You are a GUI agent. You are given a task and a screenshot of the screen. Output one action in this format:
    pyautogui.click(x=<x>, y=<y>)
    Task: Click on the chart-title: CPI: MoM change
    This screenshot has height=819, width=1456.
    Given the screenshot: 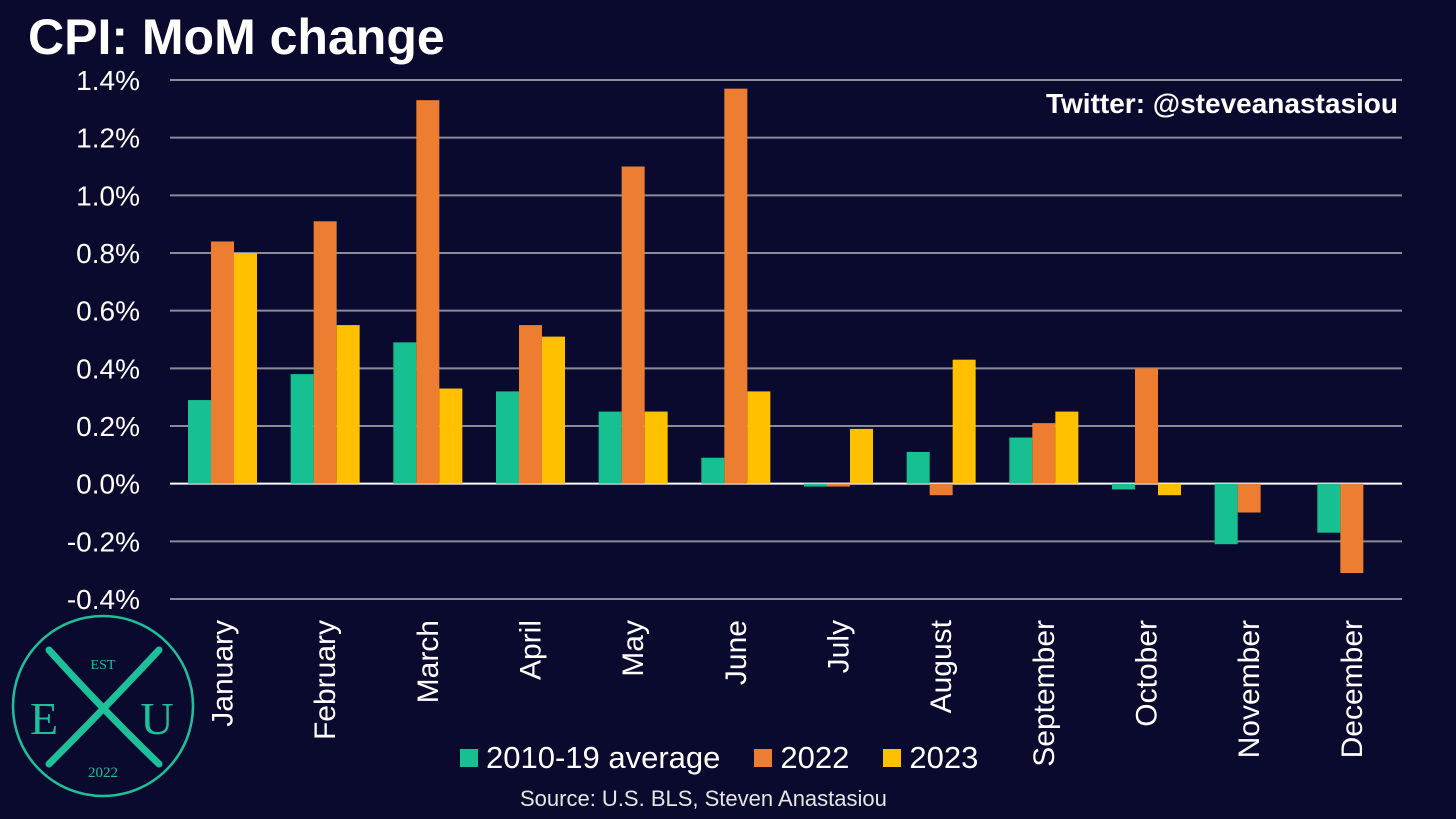 What is the action you would take?
    pyautogui.click(x=236, y=37)
    